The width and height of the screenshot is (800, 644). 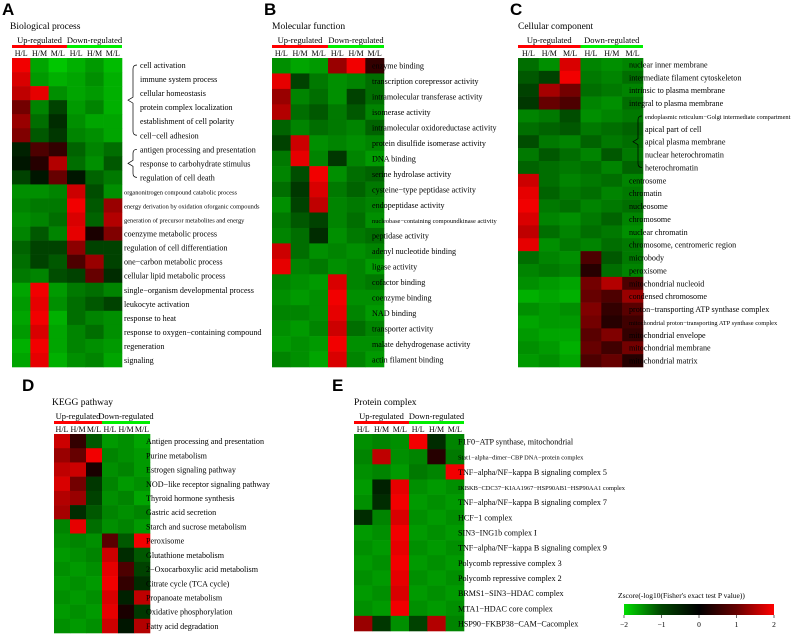 I want to click on column-label: H/M, so click(x=94, y=53).